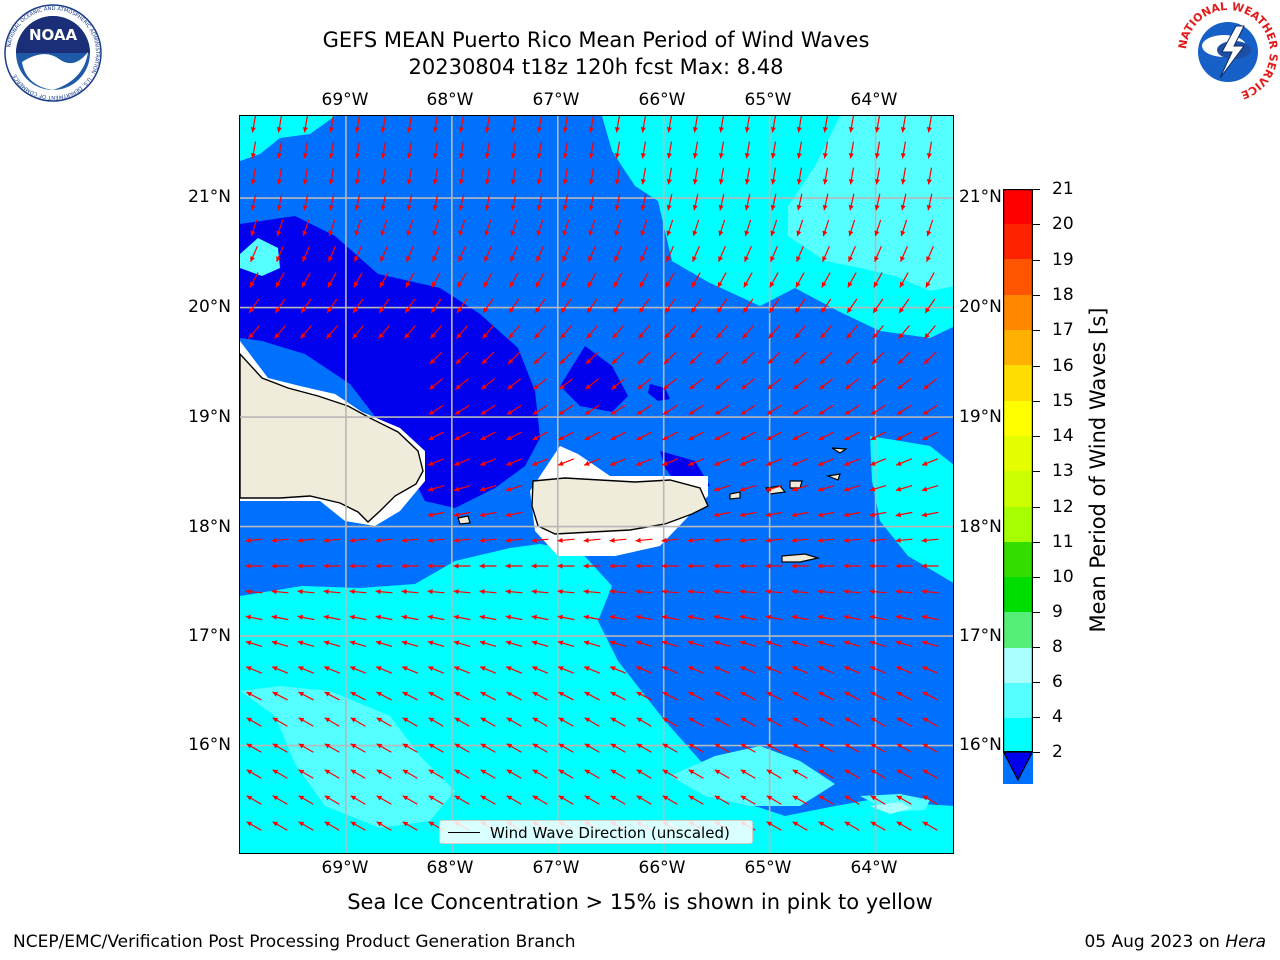 This screenshot has width=1280, height=960. I want to click on colorbar-tick-label: 16, so click(1063, 366).